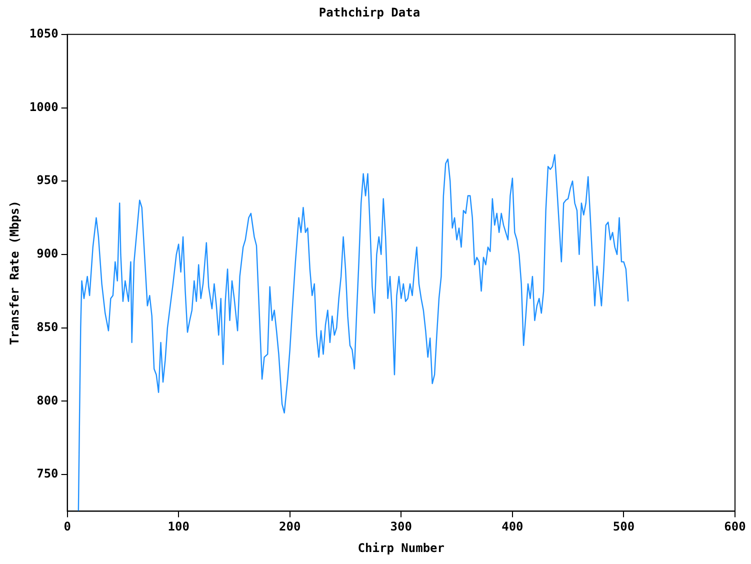  I want to click on y-tick-label: 1000, so click(43, 107).